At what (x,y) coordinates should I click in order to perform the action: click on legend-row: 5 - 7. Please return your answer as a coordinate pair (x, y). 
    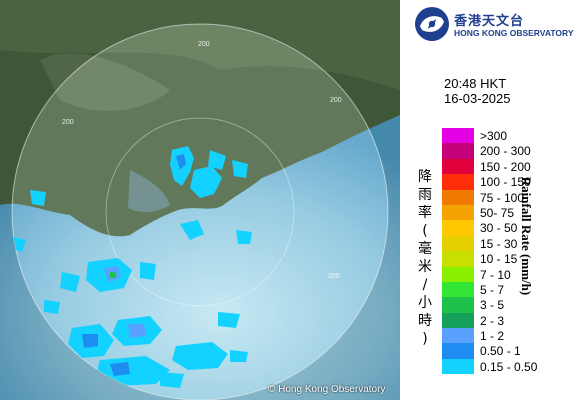
    Looking at the image, I should click on (499, 289).